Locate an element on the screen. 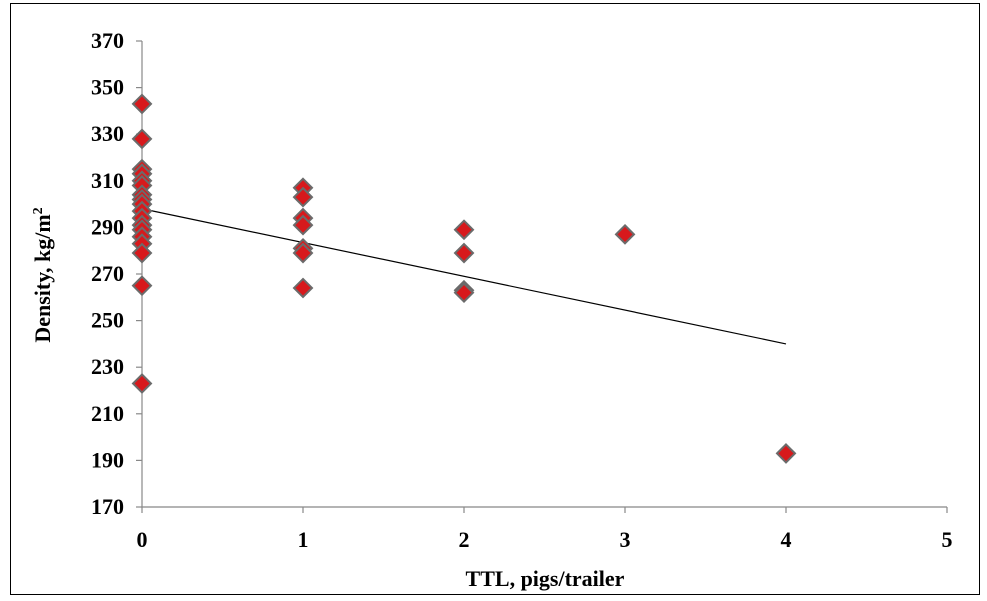 The width and height of the screenshot is (987, 601). y-tick-label-270: 270 is located at coordinates (107, 273).